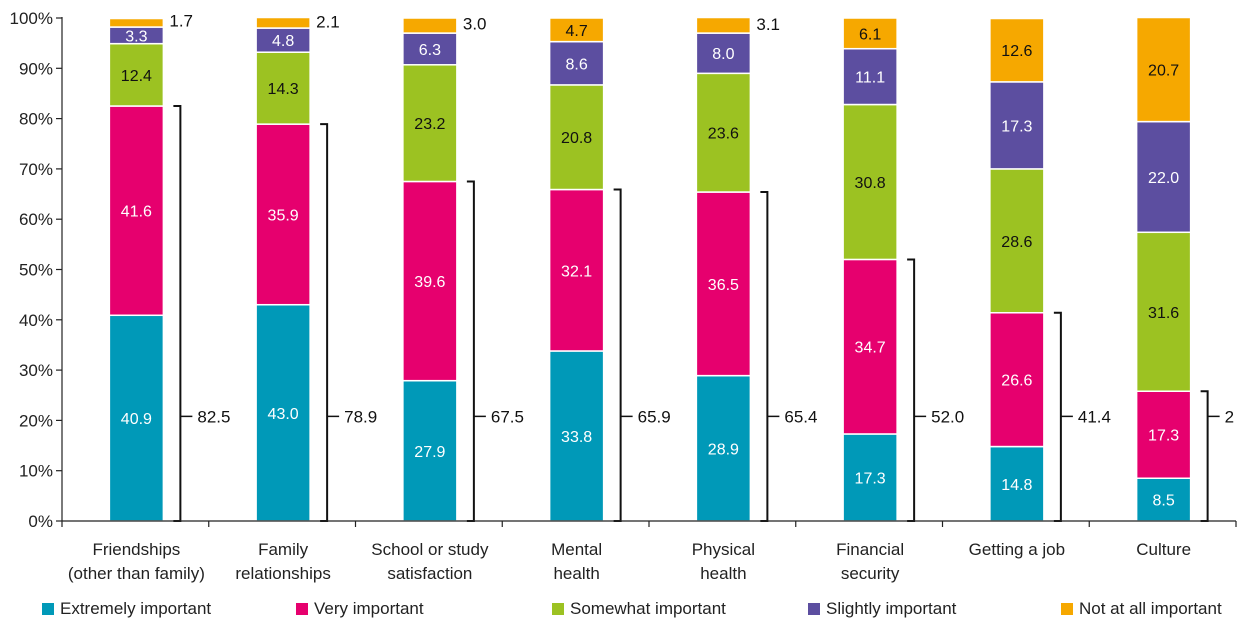  I want to click on y-tick-label: 10%, so click(36, 471).